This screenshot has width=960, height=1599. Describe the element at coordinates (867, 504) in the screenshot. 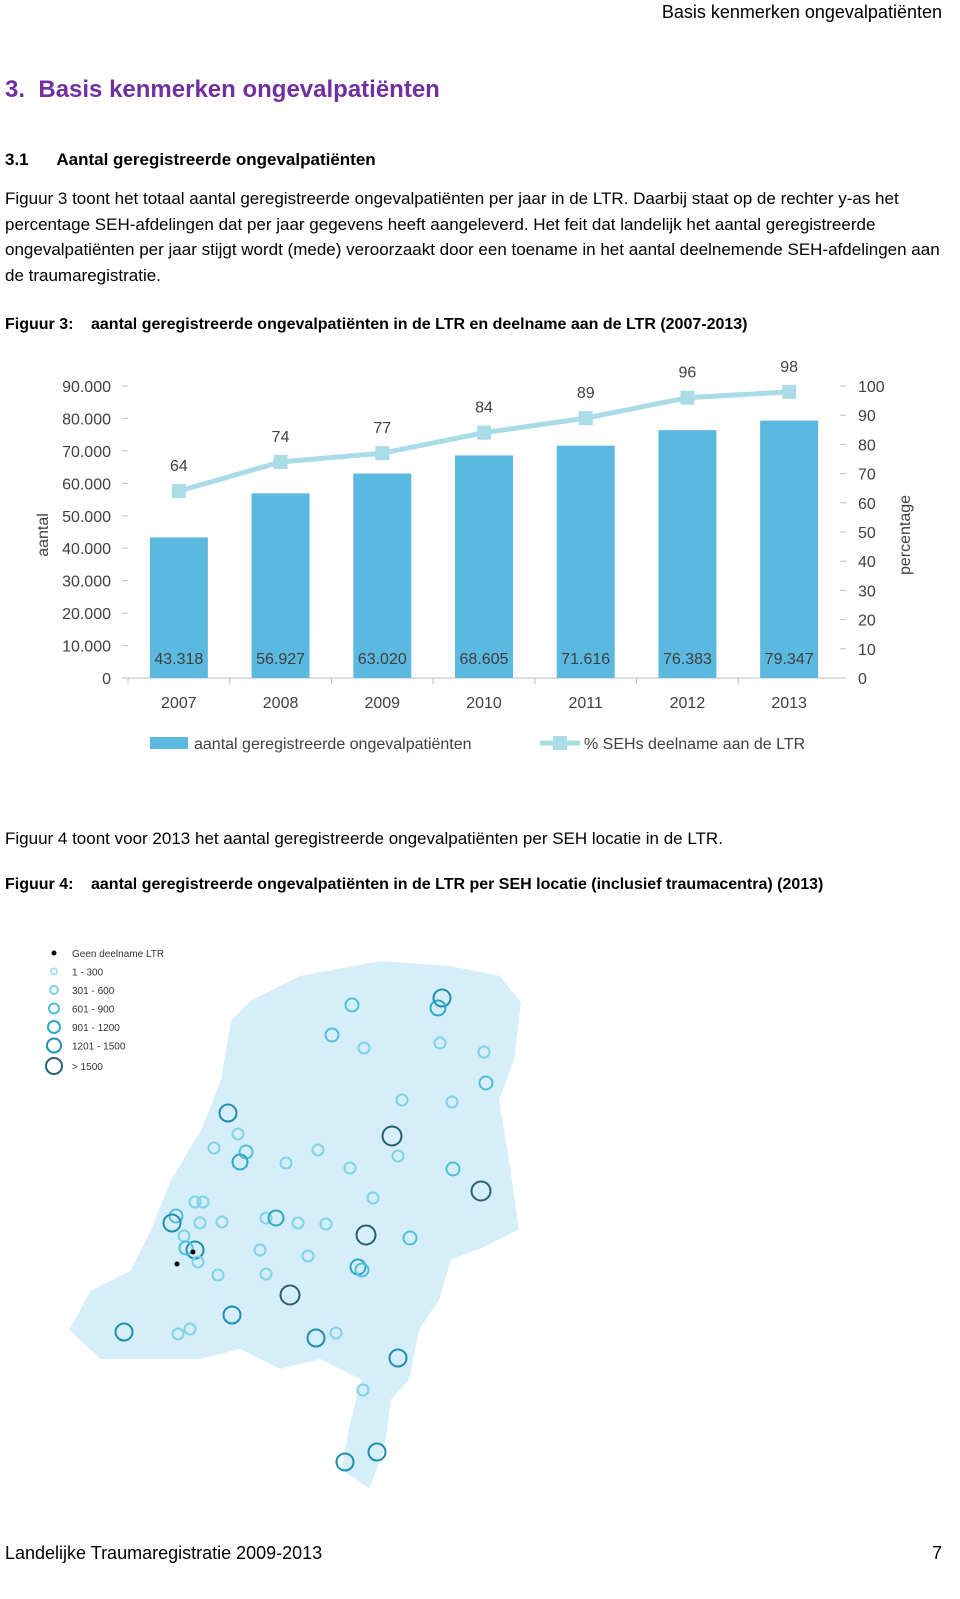

I see `y2-tick-label: 60` at that location.